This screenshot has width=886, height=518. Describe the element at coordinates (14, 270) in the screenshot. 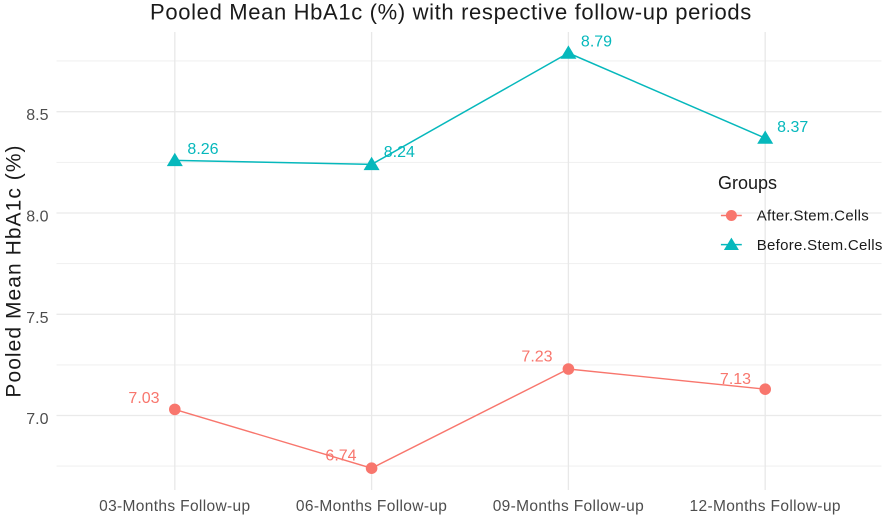

I see `svg-text: Pooled Mean HbA1c (%)` at that location.